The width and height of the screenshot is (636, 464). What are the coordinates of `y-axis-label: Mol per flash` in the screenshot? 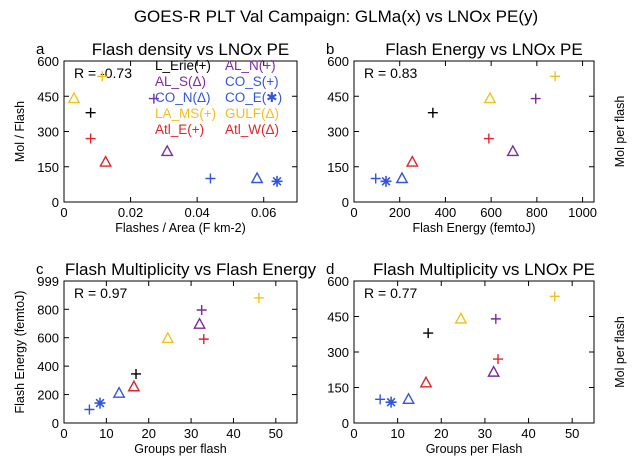 It's located at (620, 352).